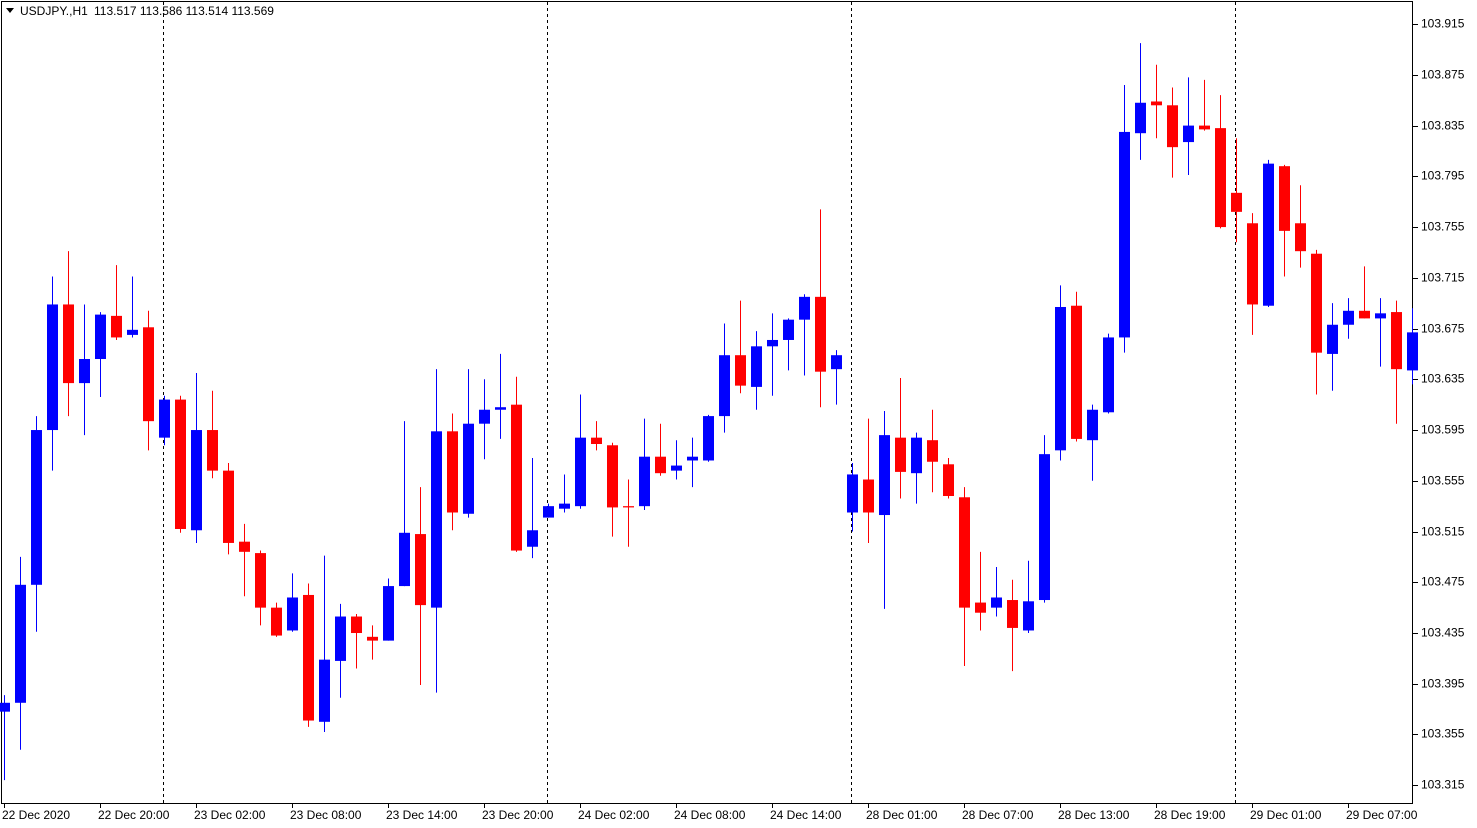 Image resolution: width=1477 pixels, height=828 pixels. I want to click on x-tick-label: 28 Dec 07:00, so click(998, 815).